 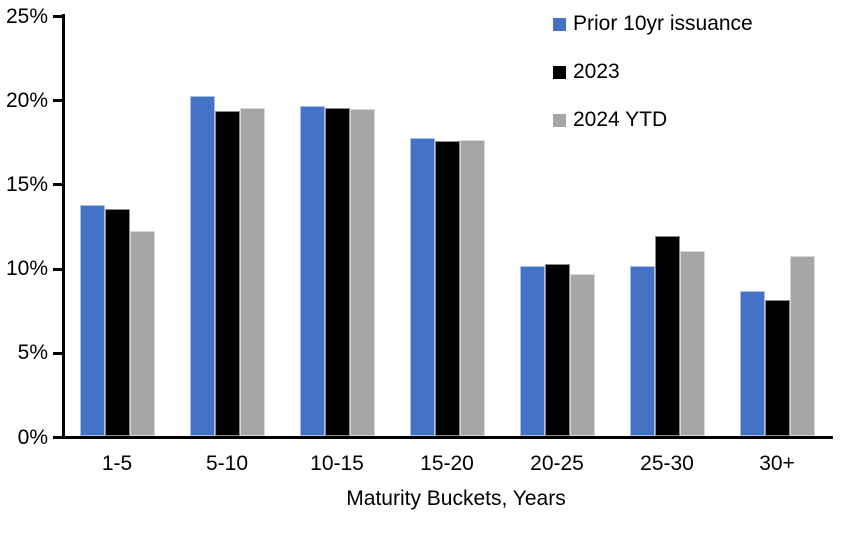 I want to click on x-axis-title: Maturity Buckets, Years, so click(x=456, y=498).